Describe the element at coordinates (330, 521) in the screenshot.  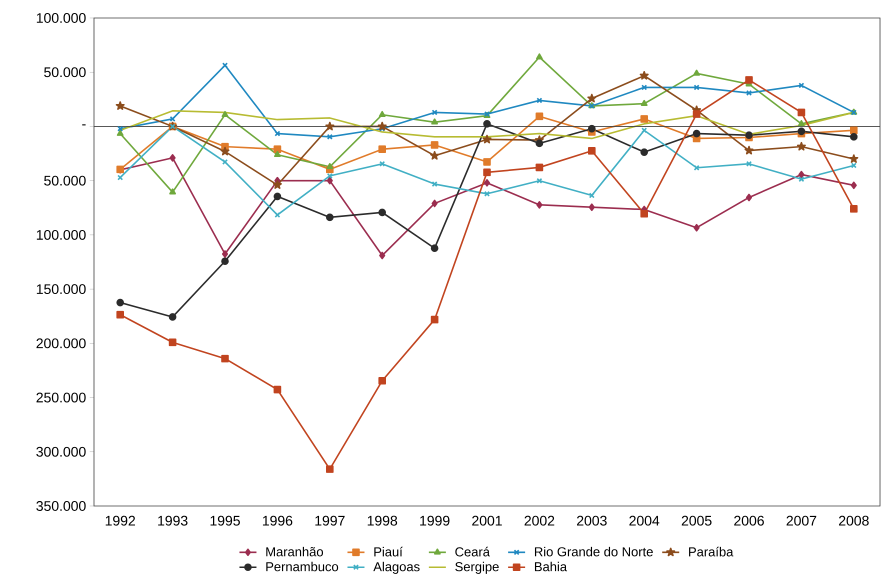
I see `x-tick-label: 1997` at that location.